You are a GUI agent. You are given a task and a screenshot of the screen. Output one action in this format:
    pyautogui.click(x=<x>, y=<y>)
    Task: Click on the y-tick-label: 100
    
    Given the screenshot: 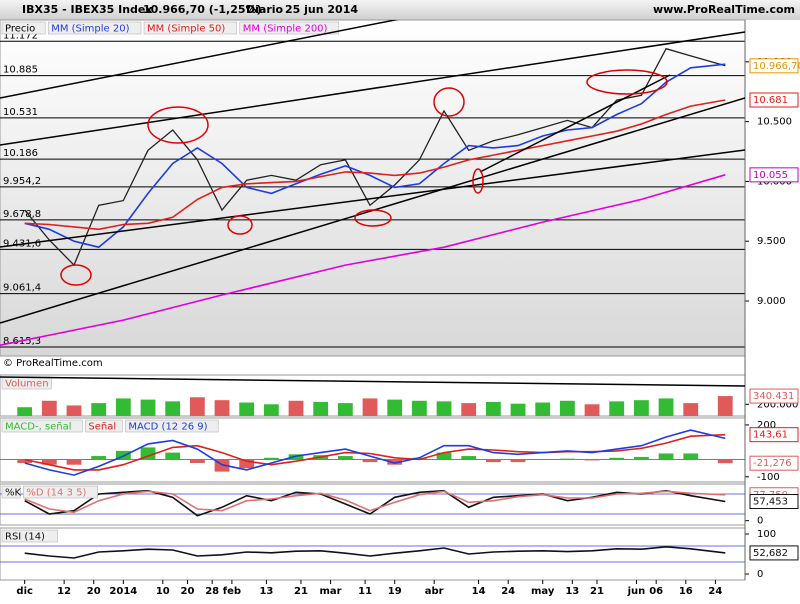 What is the action you would take?
    pyautogui.click(x=766, y=534)
    